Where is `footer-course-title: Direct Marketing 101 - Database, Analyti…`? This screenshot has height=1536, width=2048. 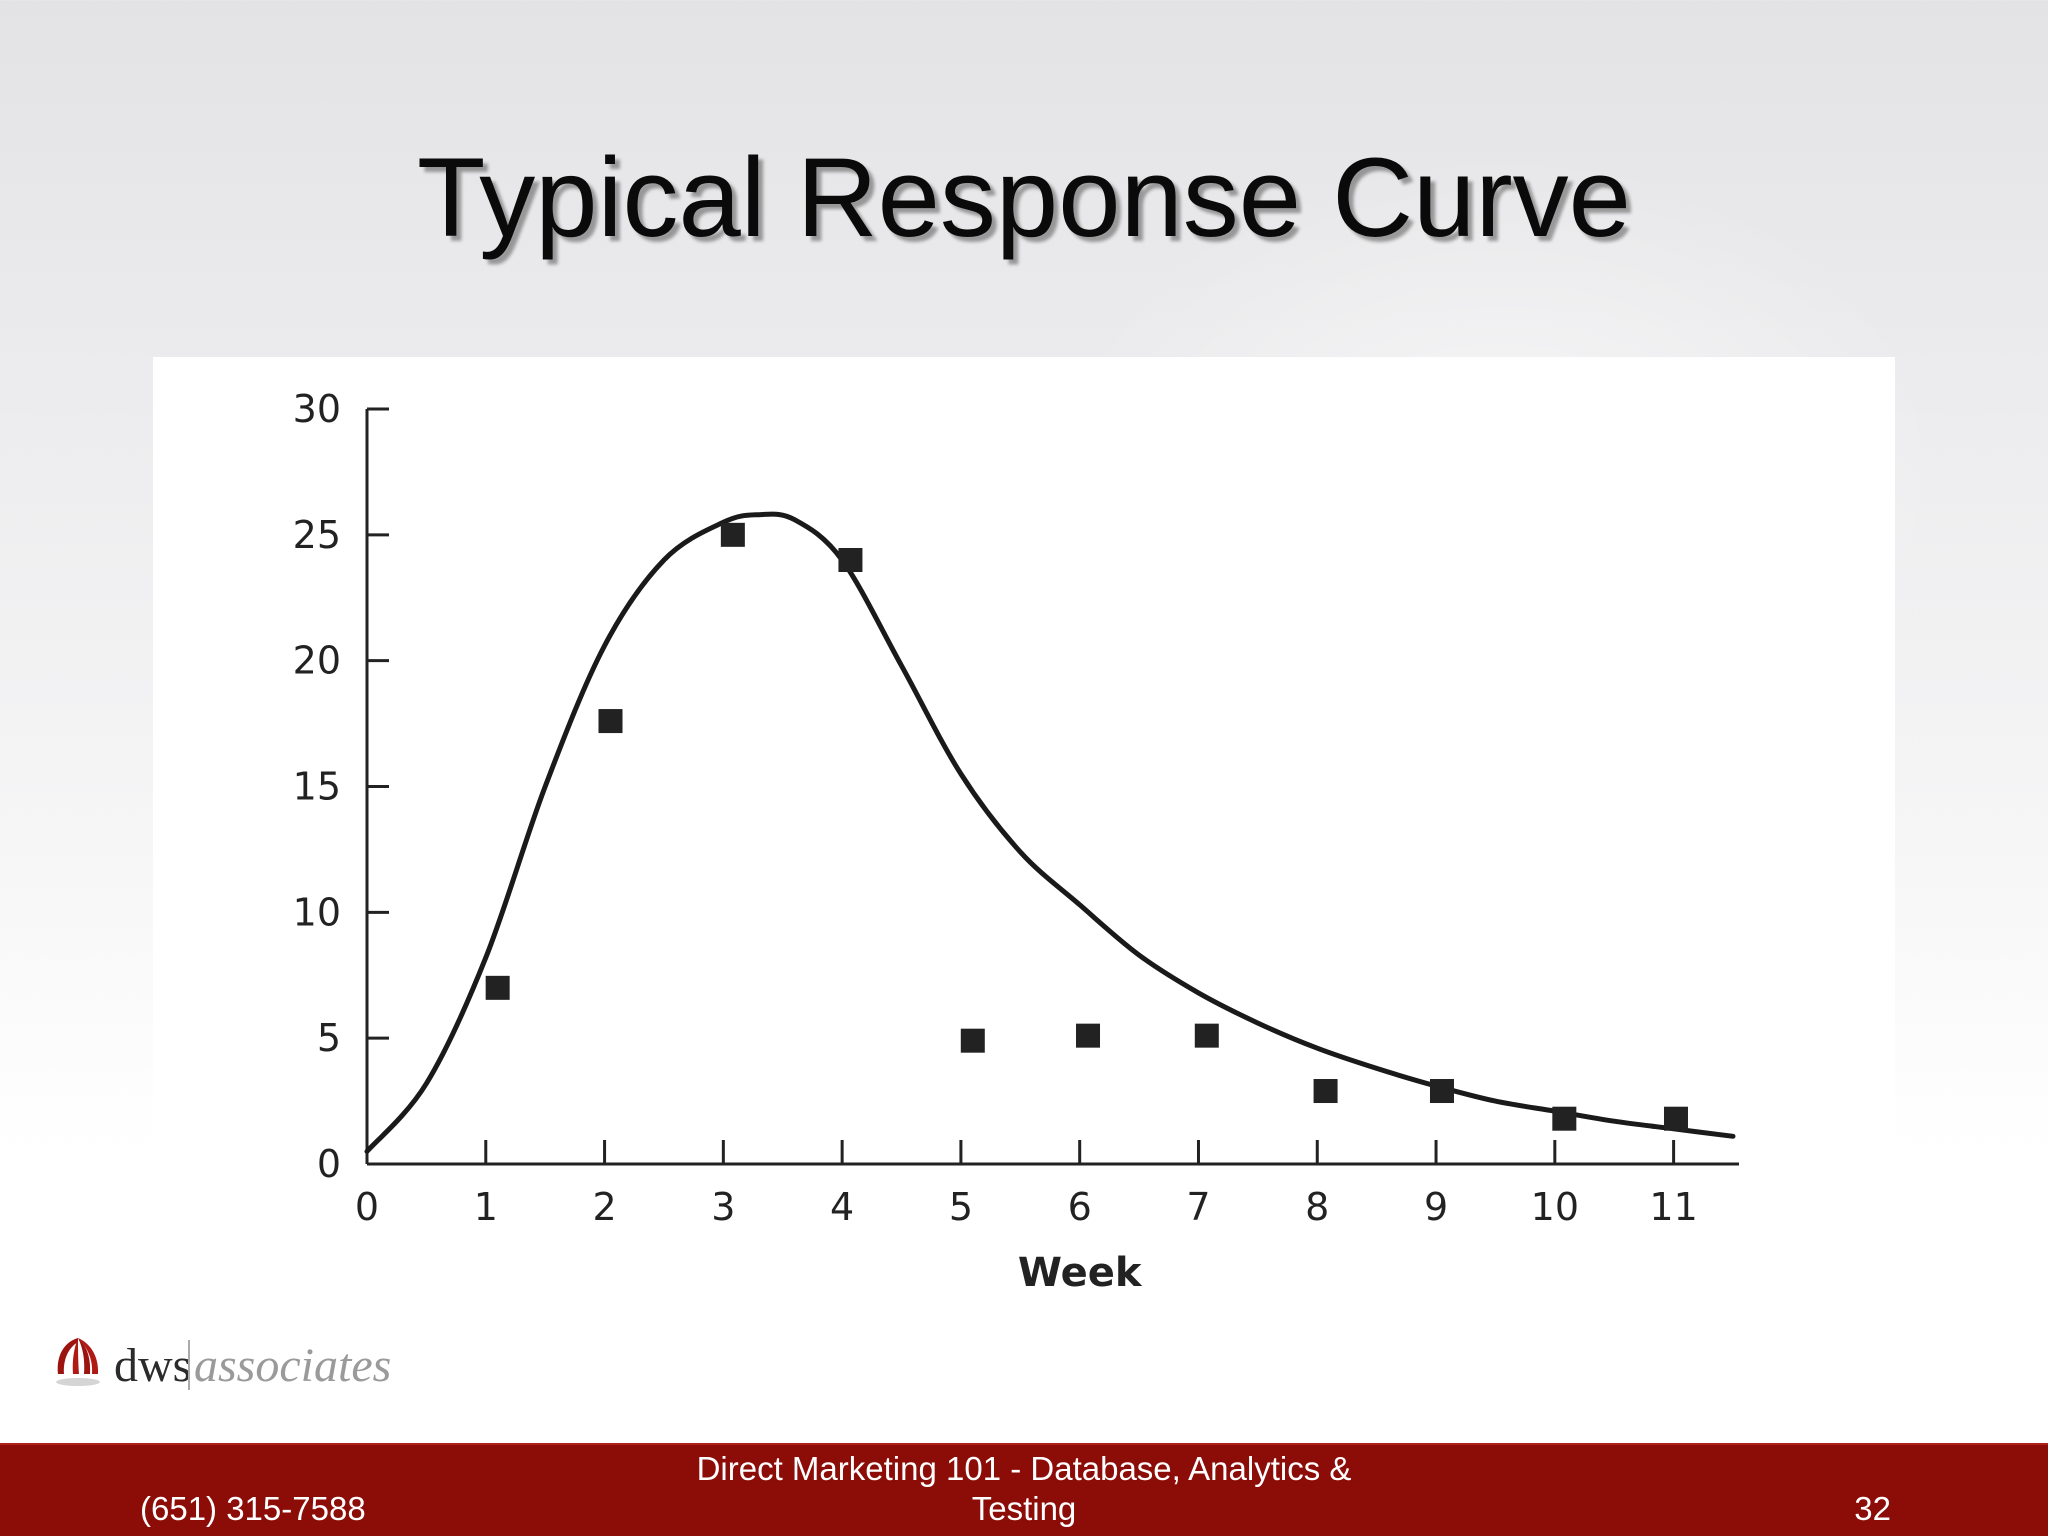 footer-course-title: Direct Marketing 101 - Database, Analyti… is located at coordinates (1024, 1489).